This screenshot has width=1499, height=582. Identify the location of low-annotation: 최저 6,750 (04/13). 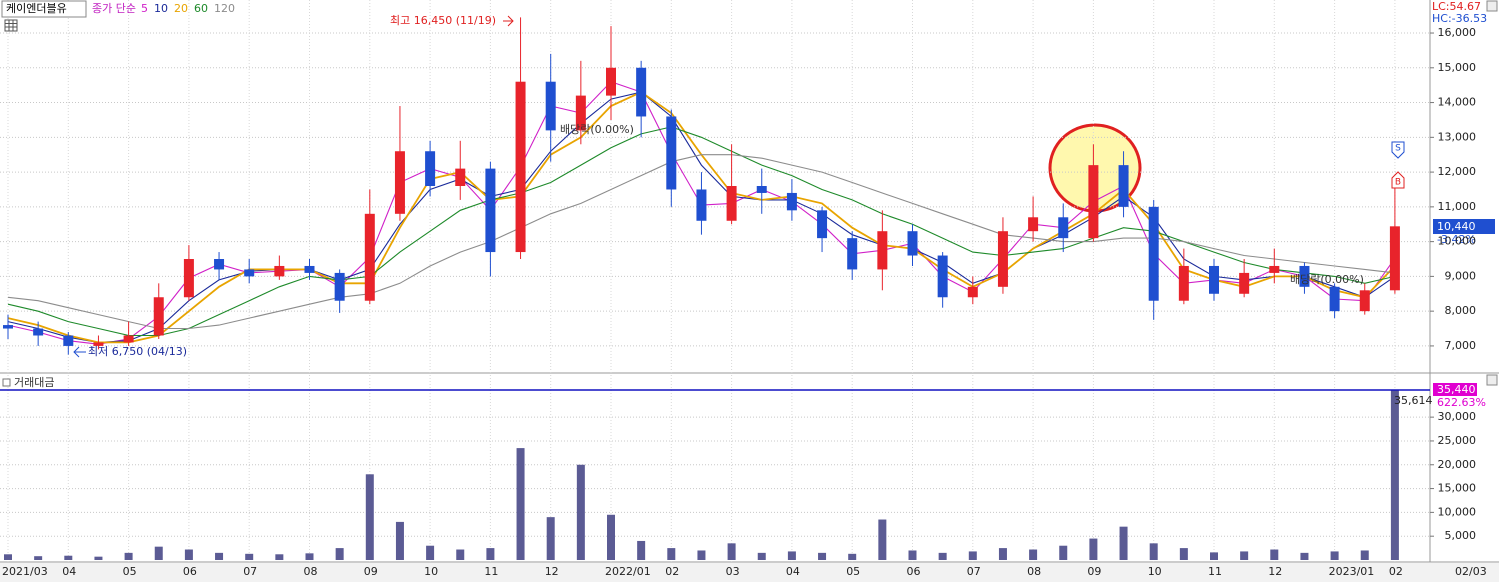
(137, 351).